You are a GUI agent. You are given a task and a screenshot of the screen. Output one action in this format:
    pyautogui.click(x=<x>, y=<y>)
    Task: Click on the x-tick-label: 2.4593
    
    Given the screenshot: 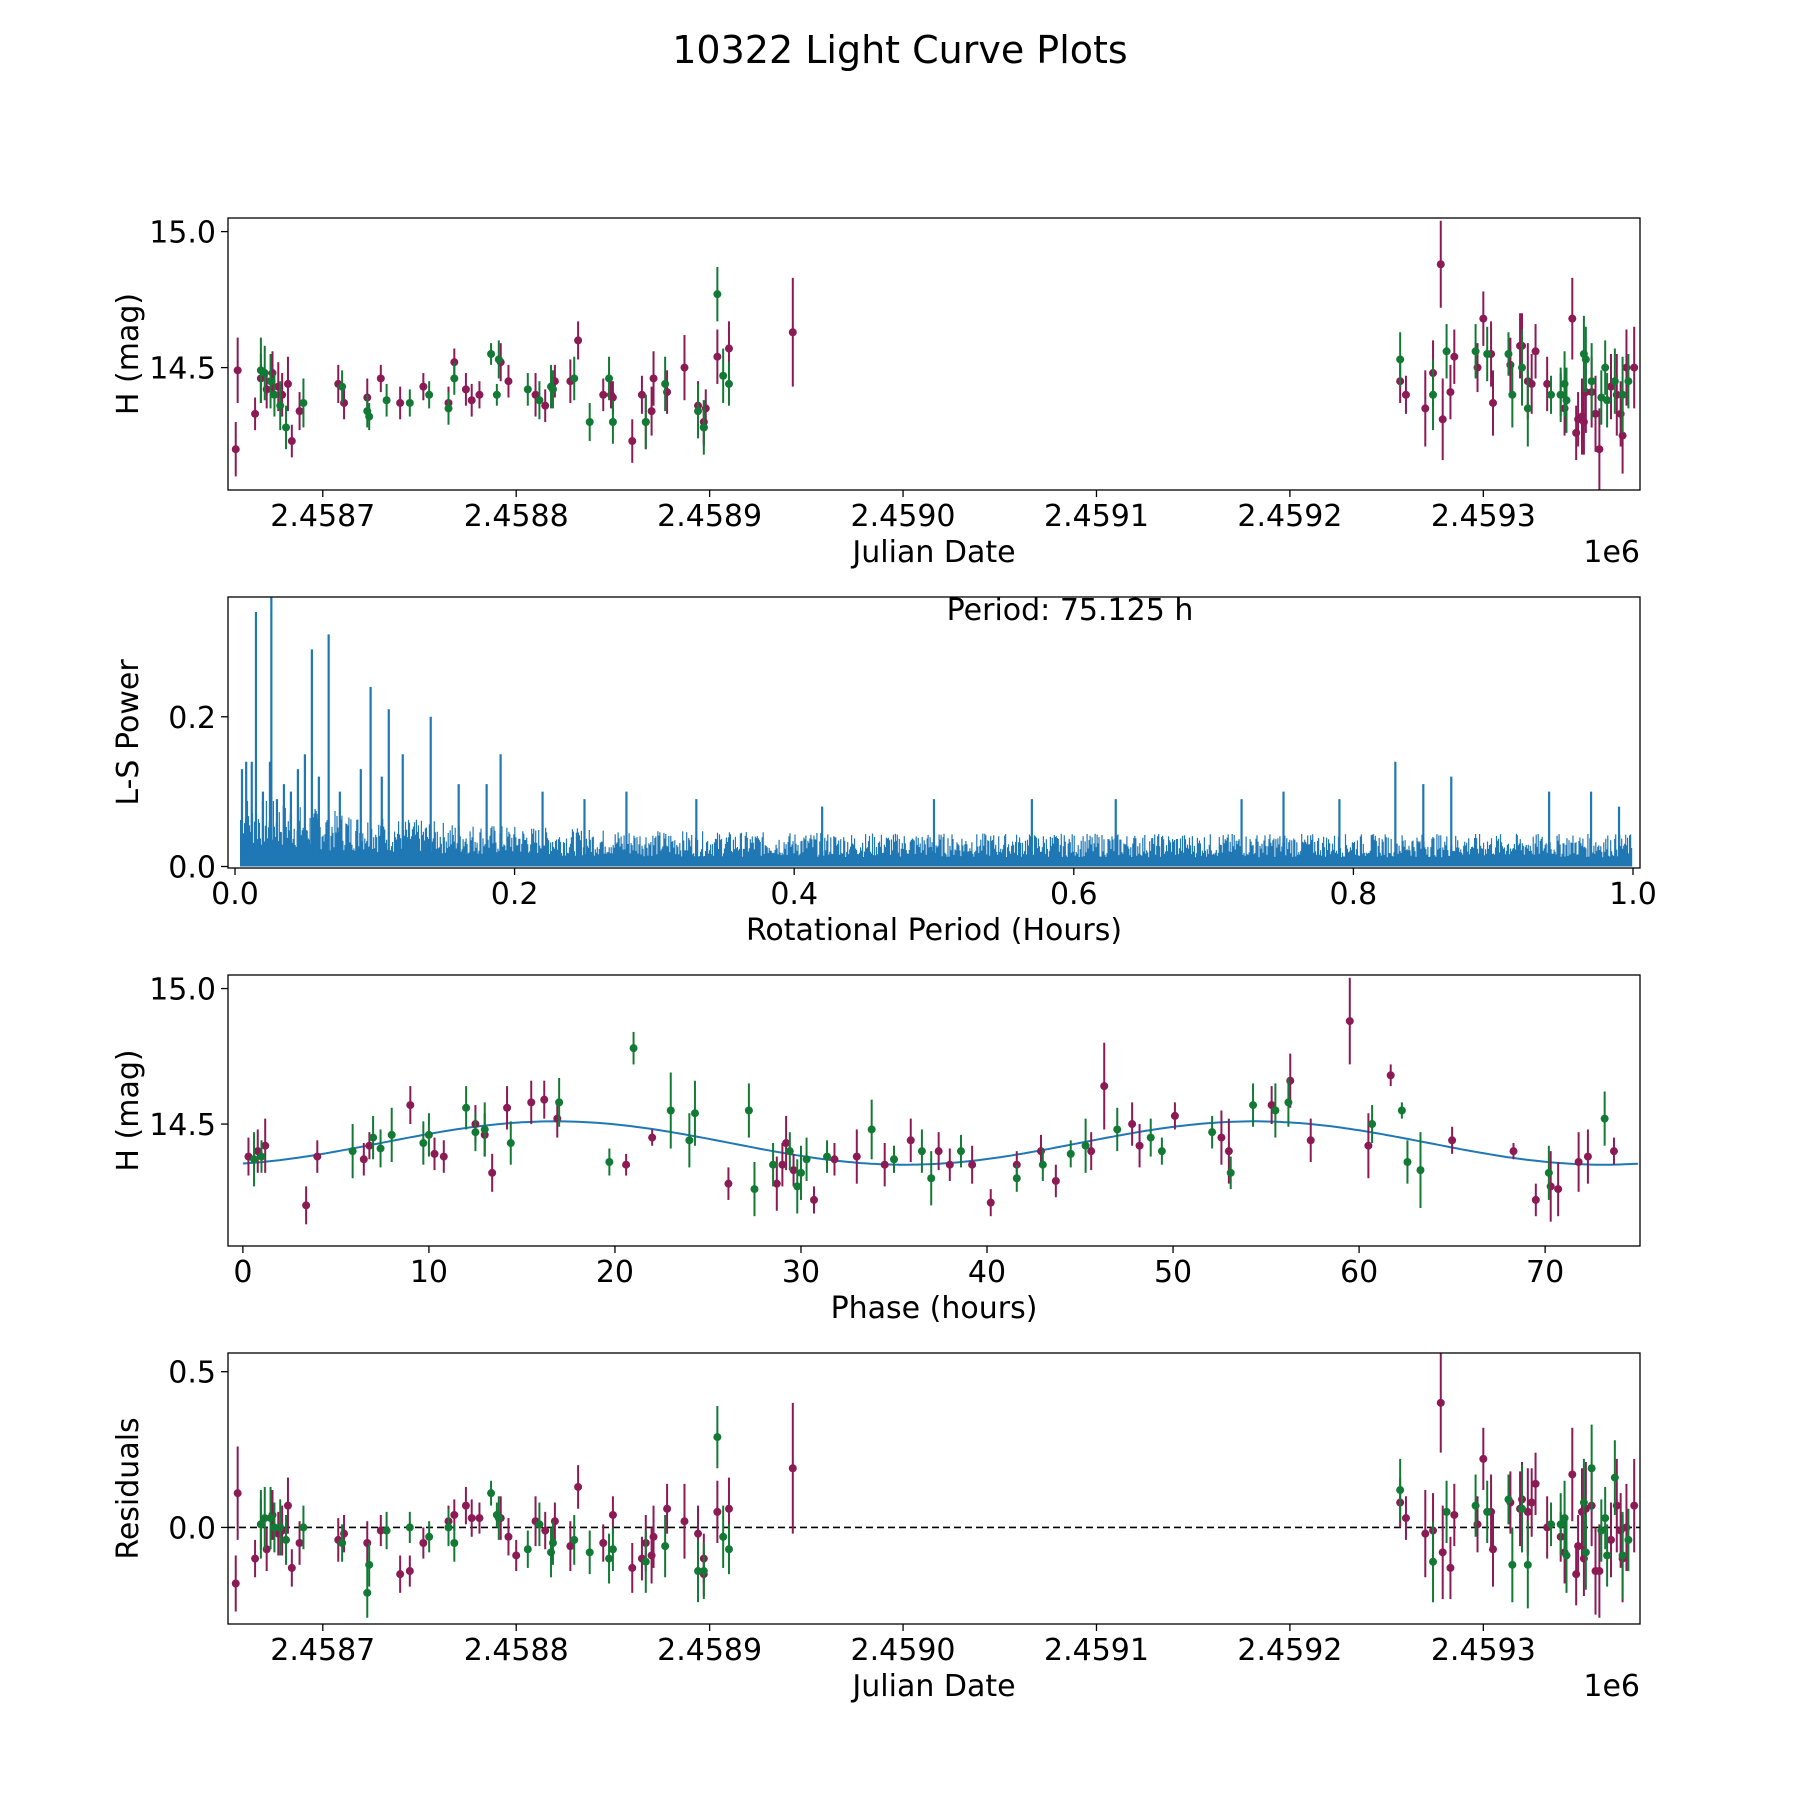 What is the action you would take?
    pyautogui.click(x=1483, y=516)
    